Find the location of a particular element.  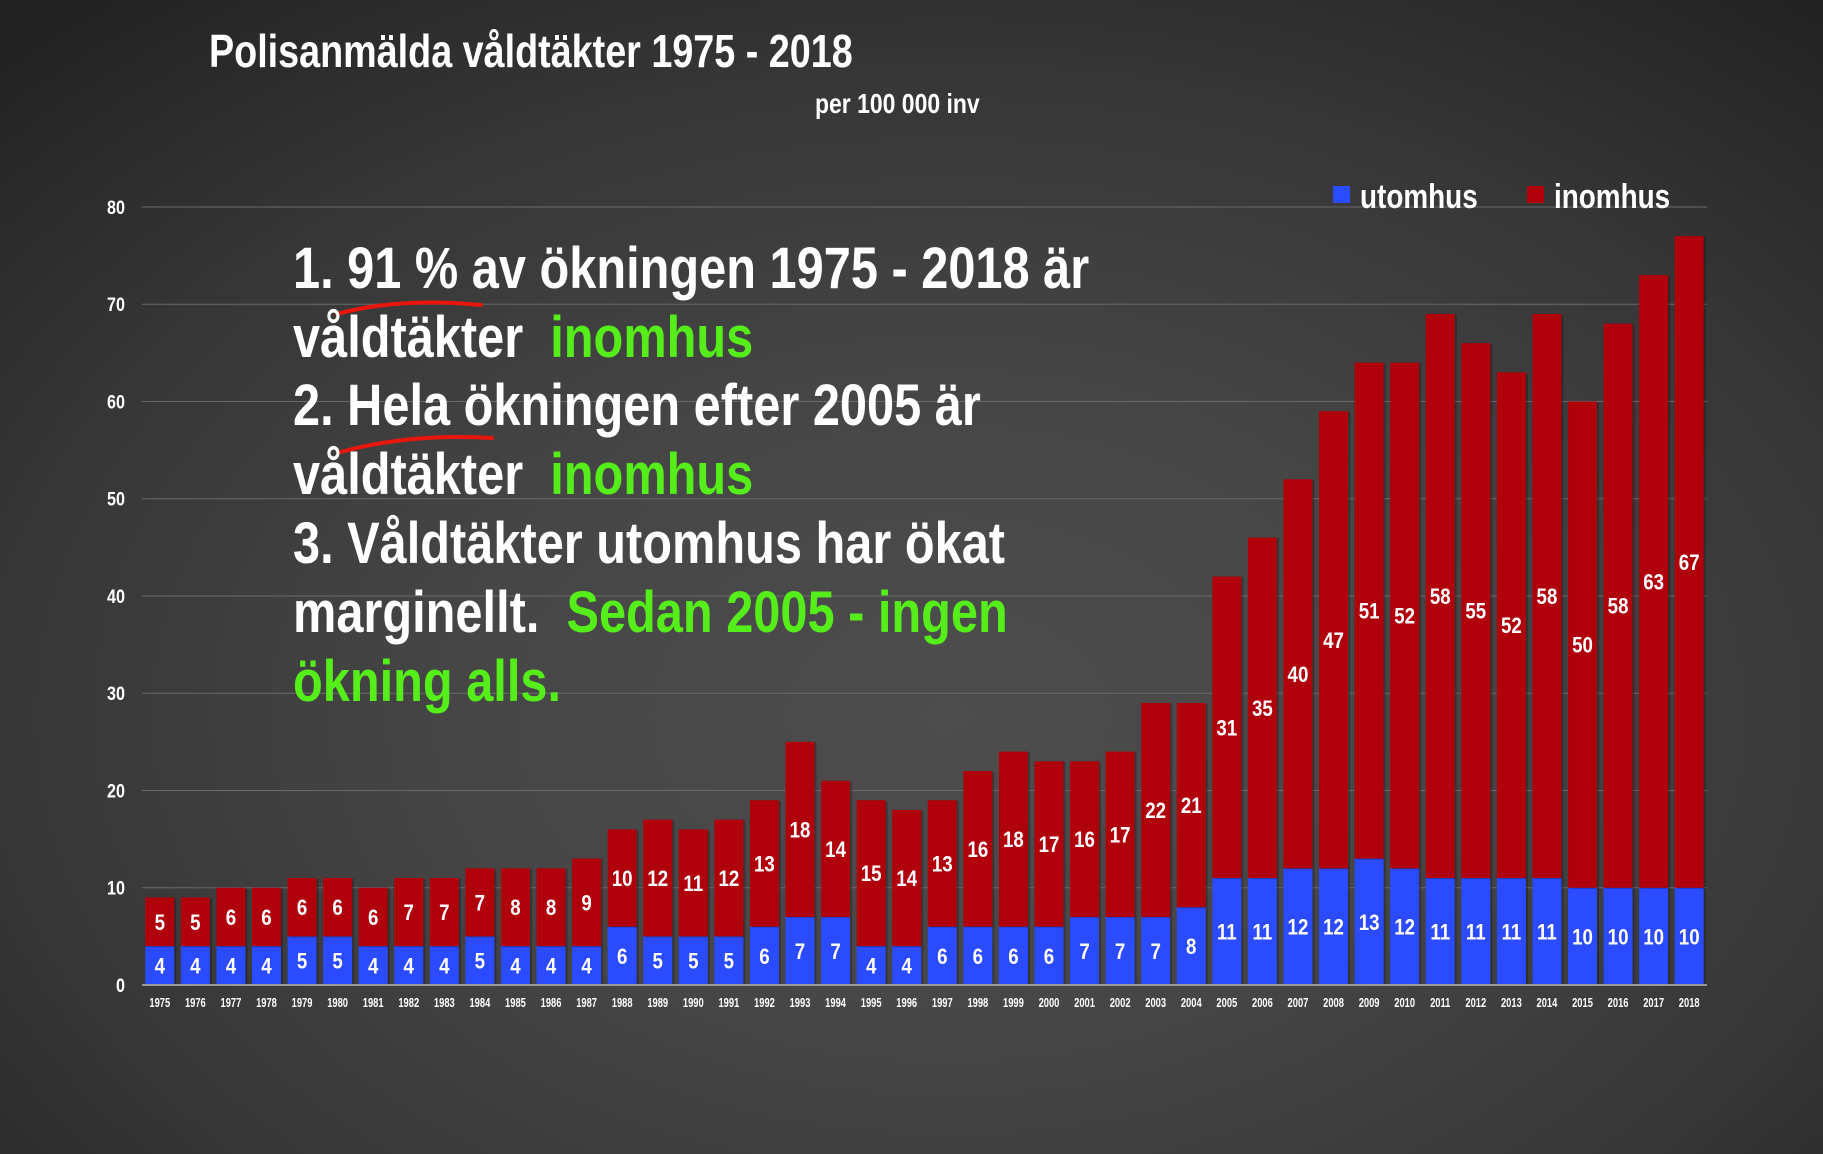

bar-inomhus-2007 is located at coordinates (1298, 674).